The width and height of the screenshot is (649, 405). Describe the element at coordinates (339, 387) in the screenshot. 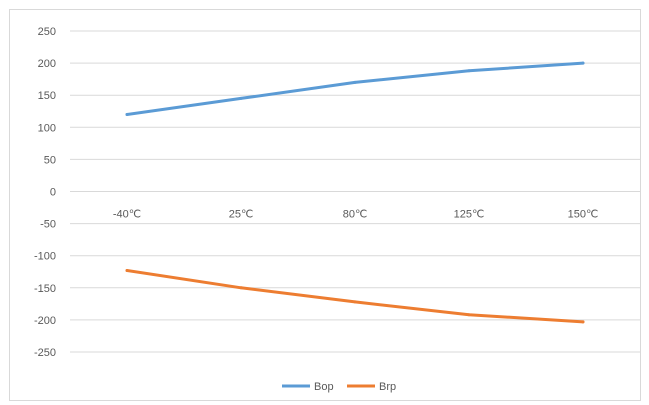

I see `legend: Bop Brp` at that location.